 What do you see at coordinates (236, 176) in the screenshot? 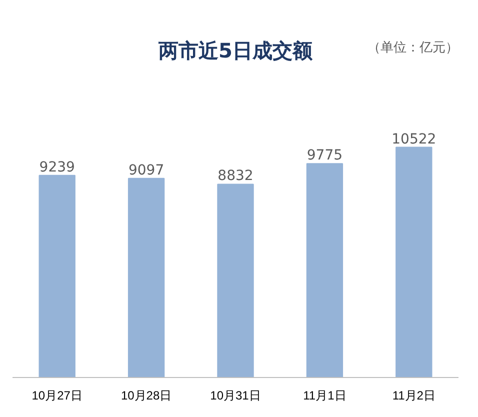
I see `data-label: 8832` at bounding box center [236, 176].